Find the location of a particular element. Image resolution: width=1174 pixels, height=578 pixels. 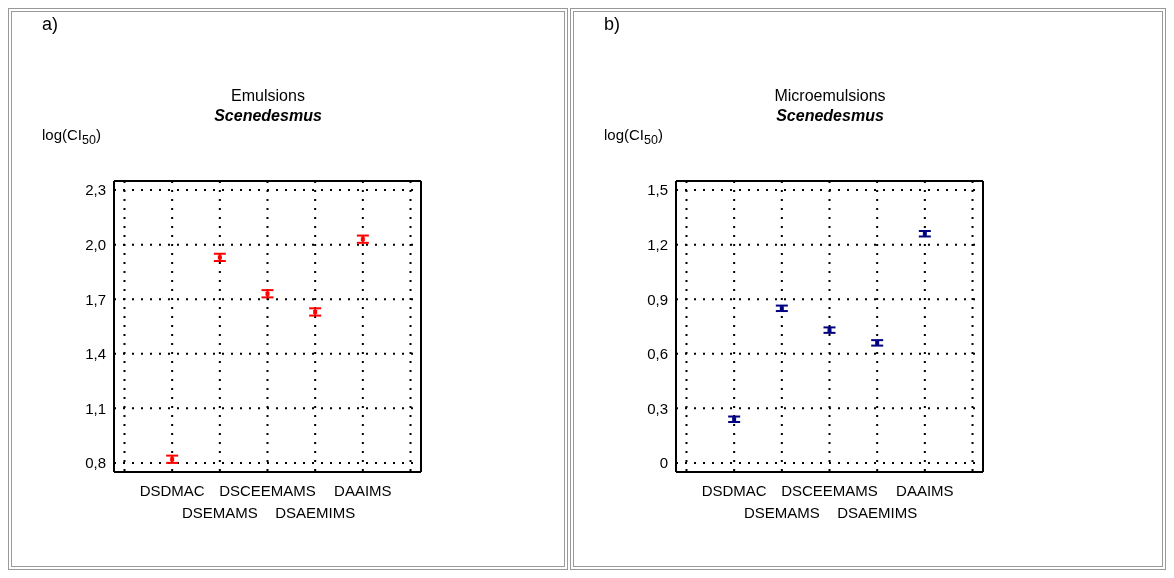

text: a) is located at coordinates (50, 24).